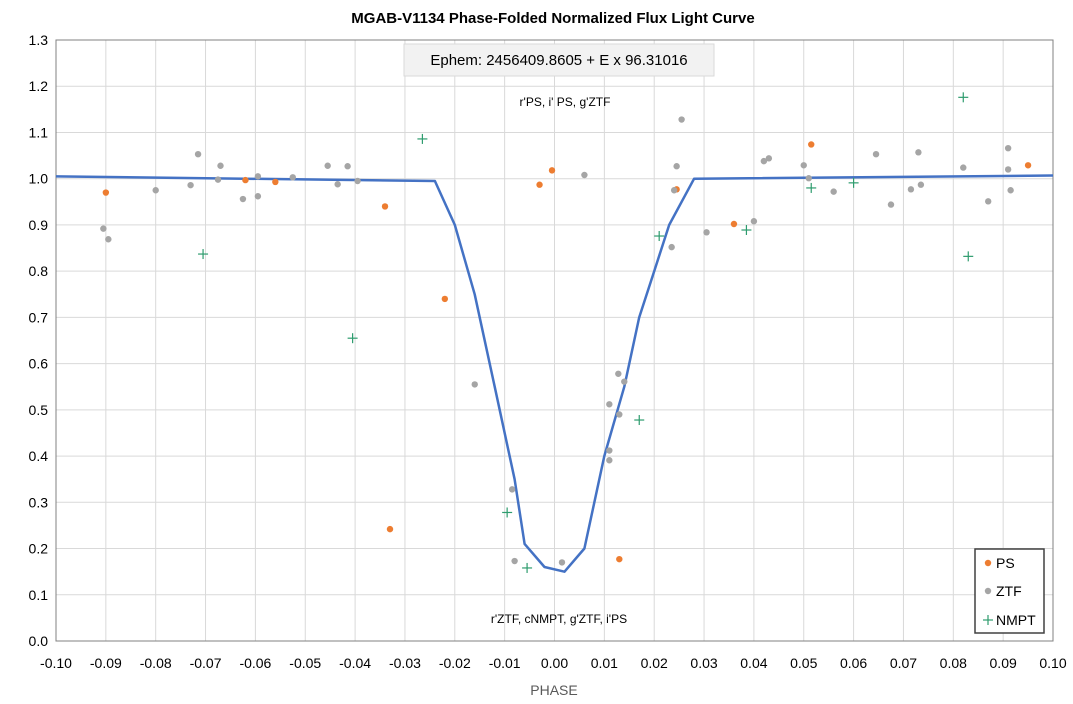 The height and width of the screenshot is (704, 1073). What do you see at coordinates (39, 225) in the screenshot?
I see `y-tick-label: 0.9` at bounding box center [39, 225].